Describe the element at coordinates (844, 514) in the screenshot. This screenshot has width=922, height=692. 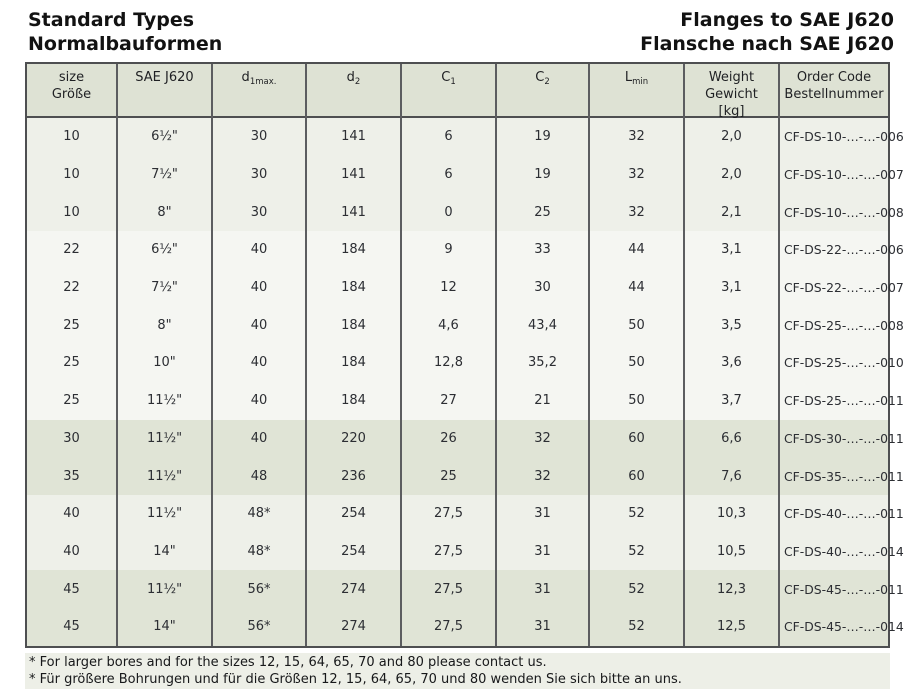
I see `cell-order-code: CF-DS-40-…-…-011` at that location.